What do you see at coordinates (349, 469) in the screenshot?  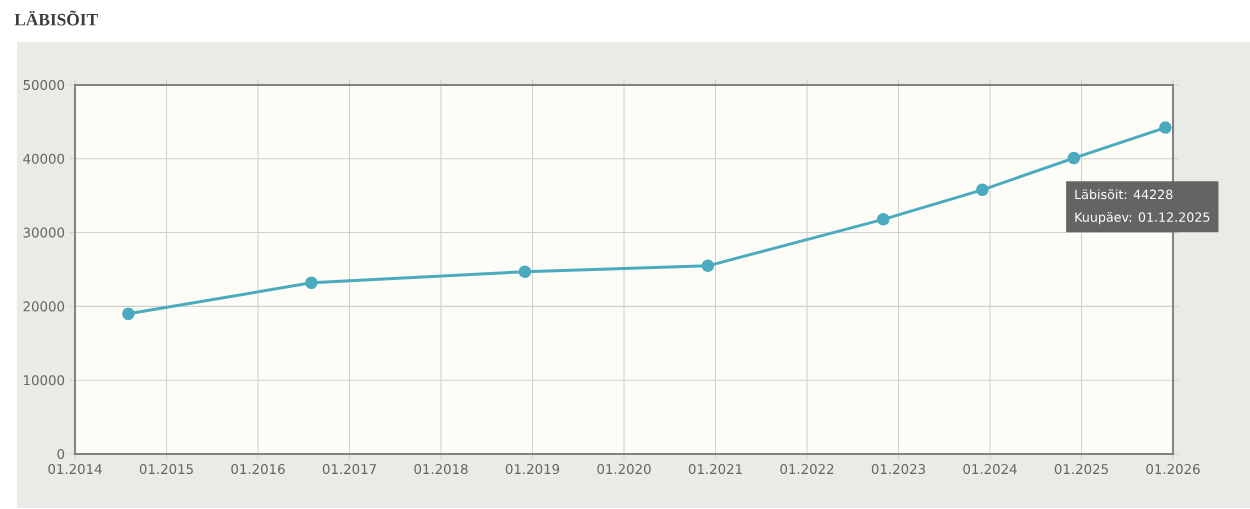 I see `x-tick-label: 01.2017` at bounding box center [349, 469].